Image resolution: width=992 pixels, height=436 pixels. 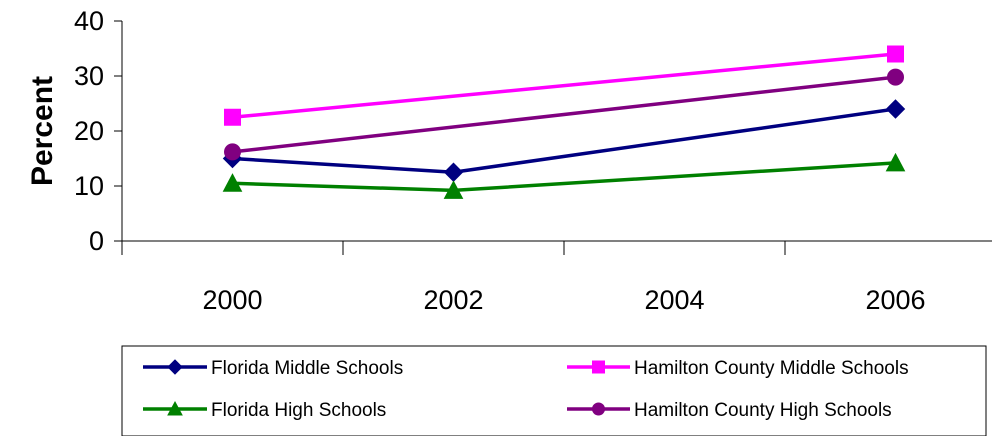 What do you see at coordinates (298, 410) in the screenshot?
I see `legend-label: Florida High Schools` at bounding box center [298, 410].